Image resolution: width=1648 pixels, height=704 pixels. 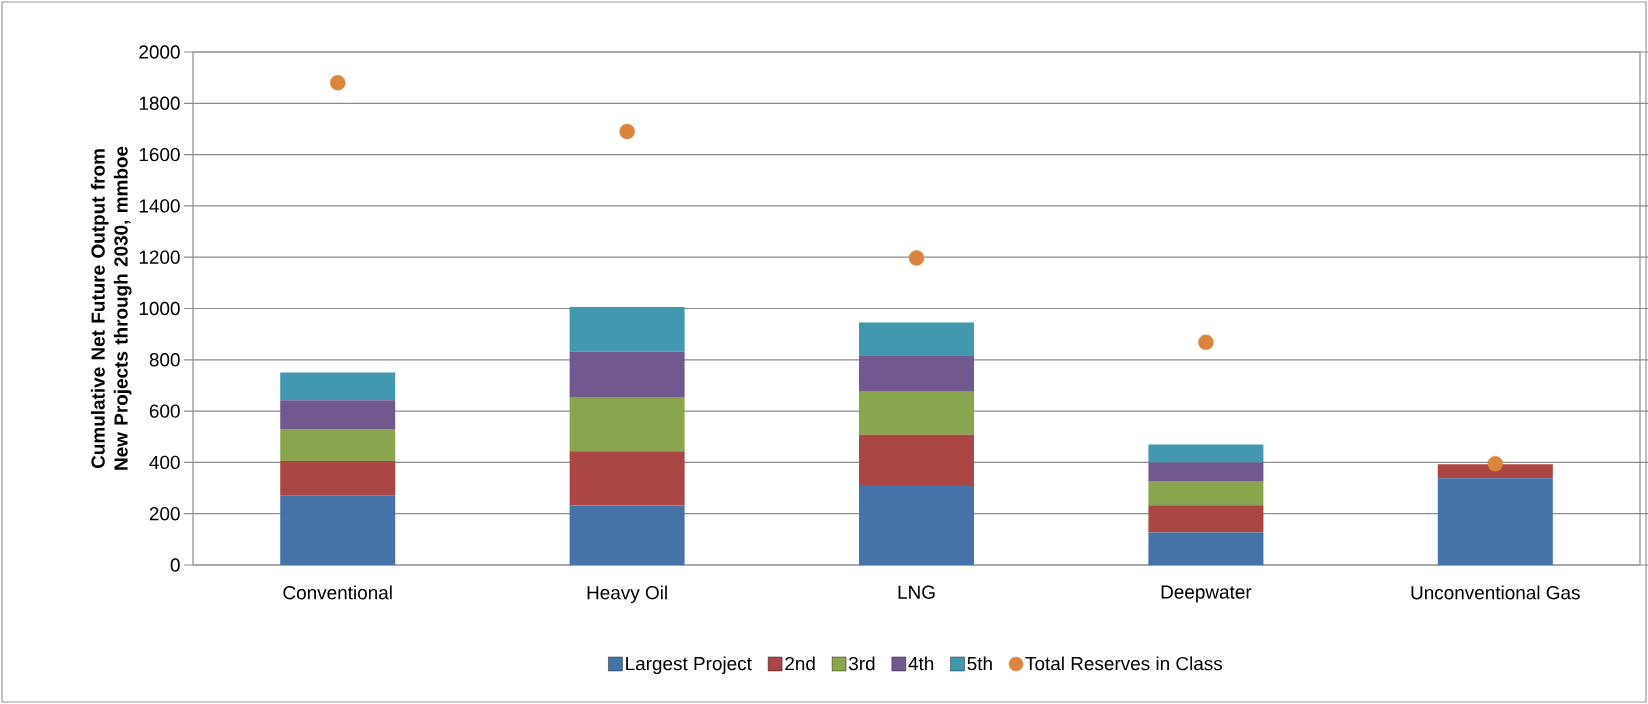 I want to click on y-tick-label: 1200, so click(x=159, y=257).